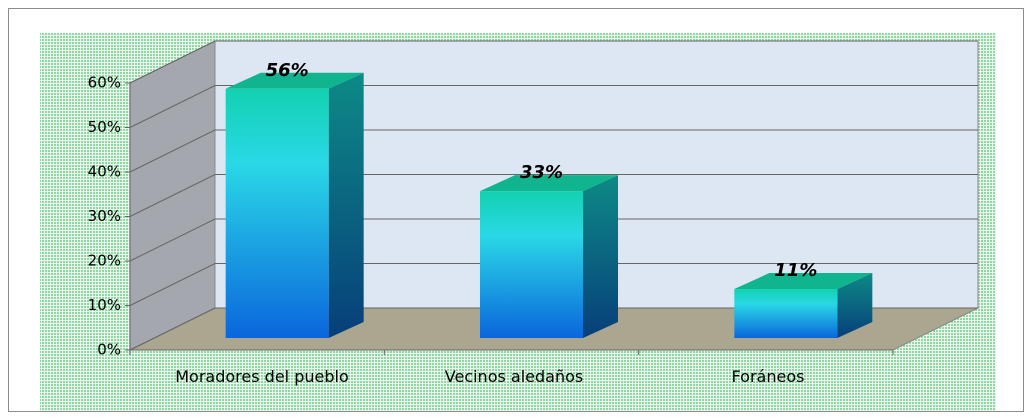 Image resolution: width=1032 pixels, height=419 pixels. I want to click on y-tick-label: 60%, so click(104, 83).